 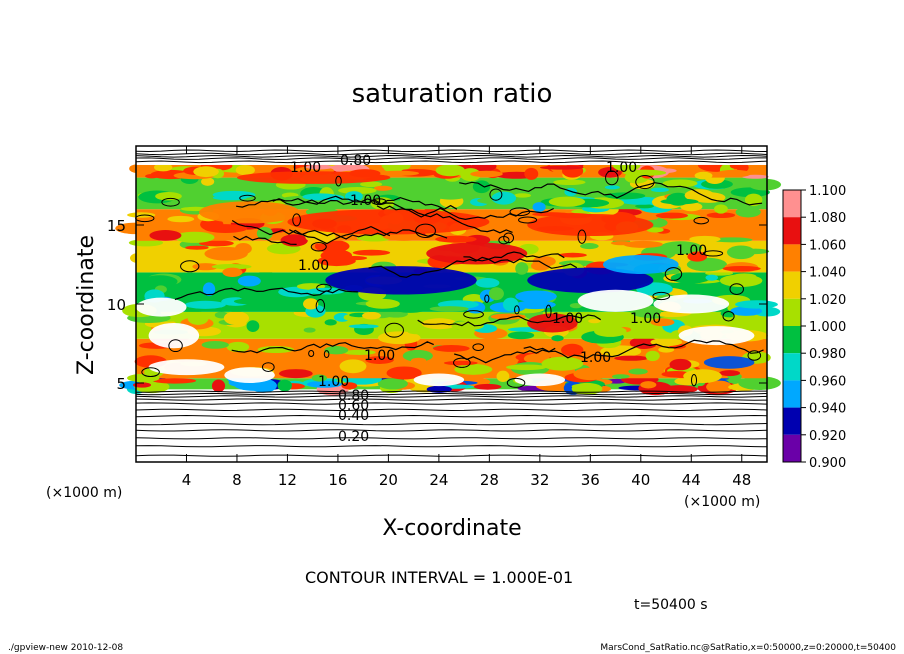 What do you see at coordinates (452, 94) in the screenshot?
I see `chart-title: saturation ratio` at bounding box center [452, 94].